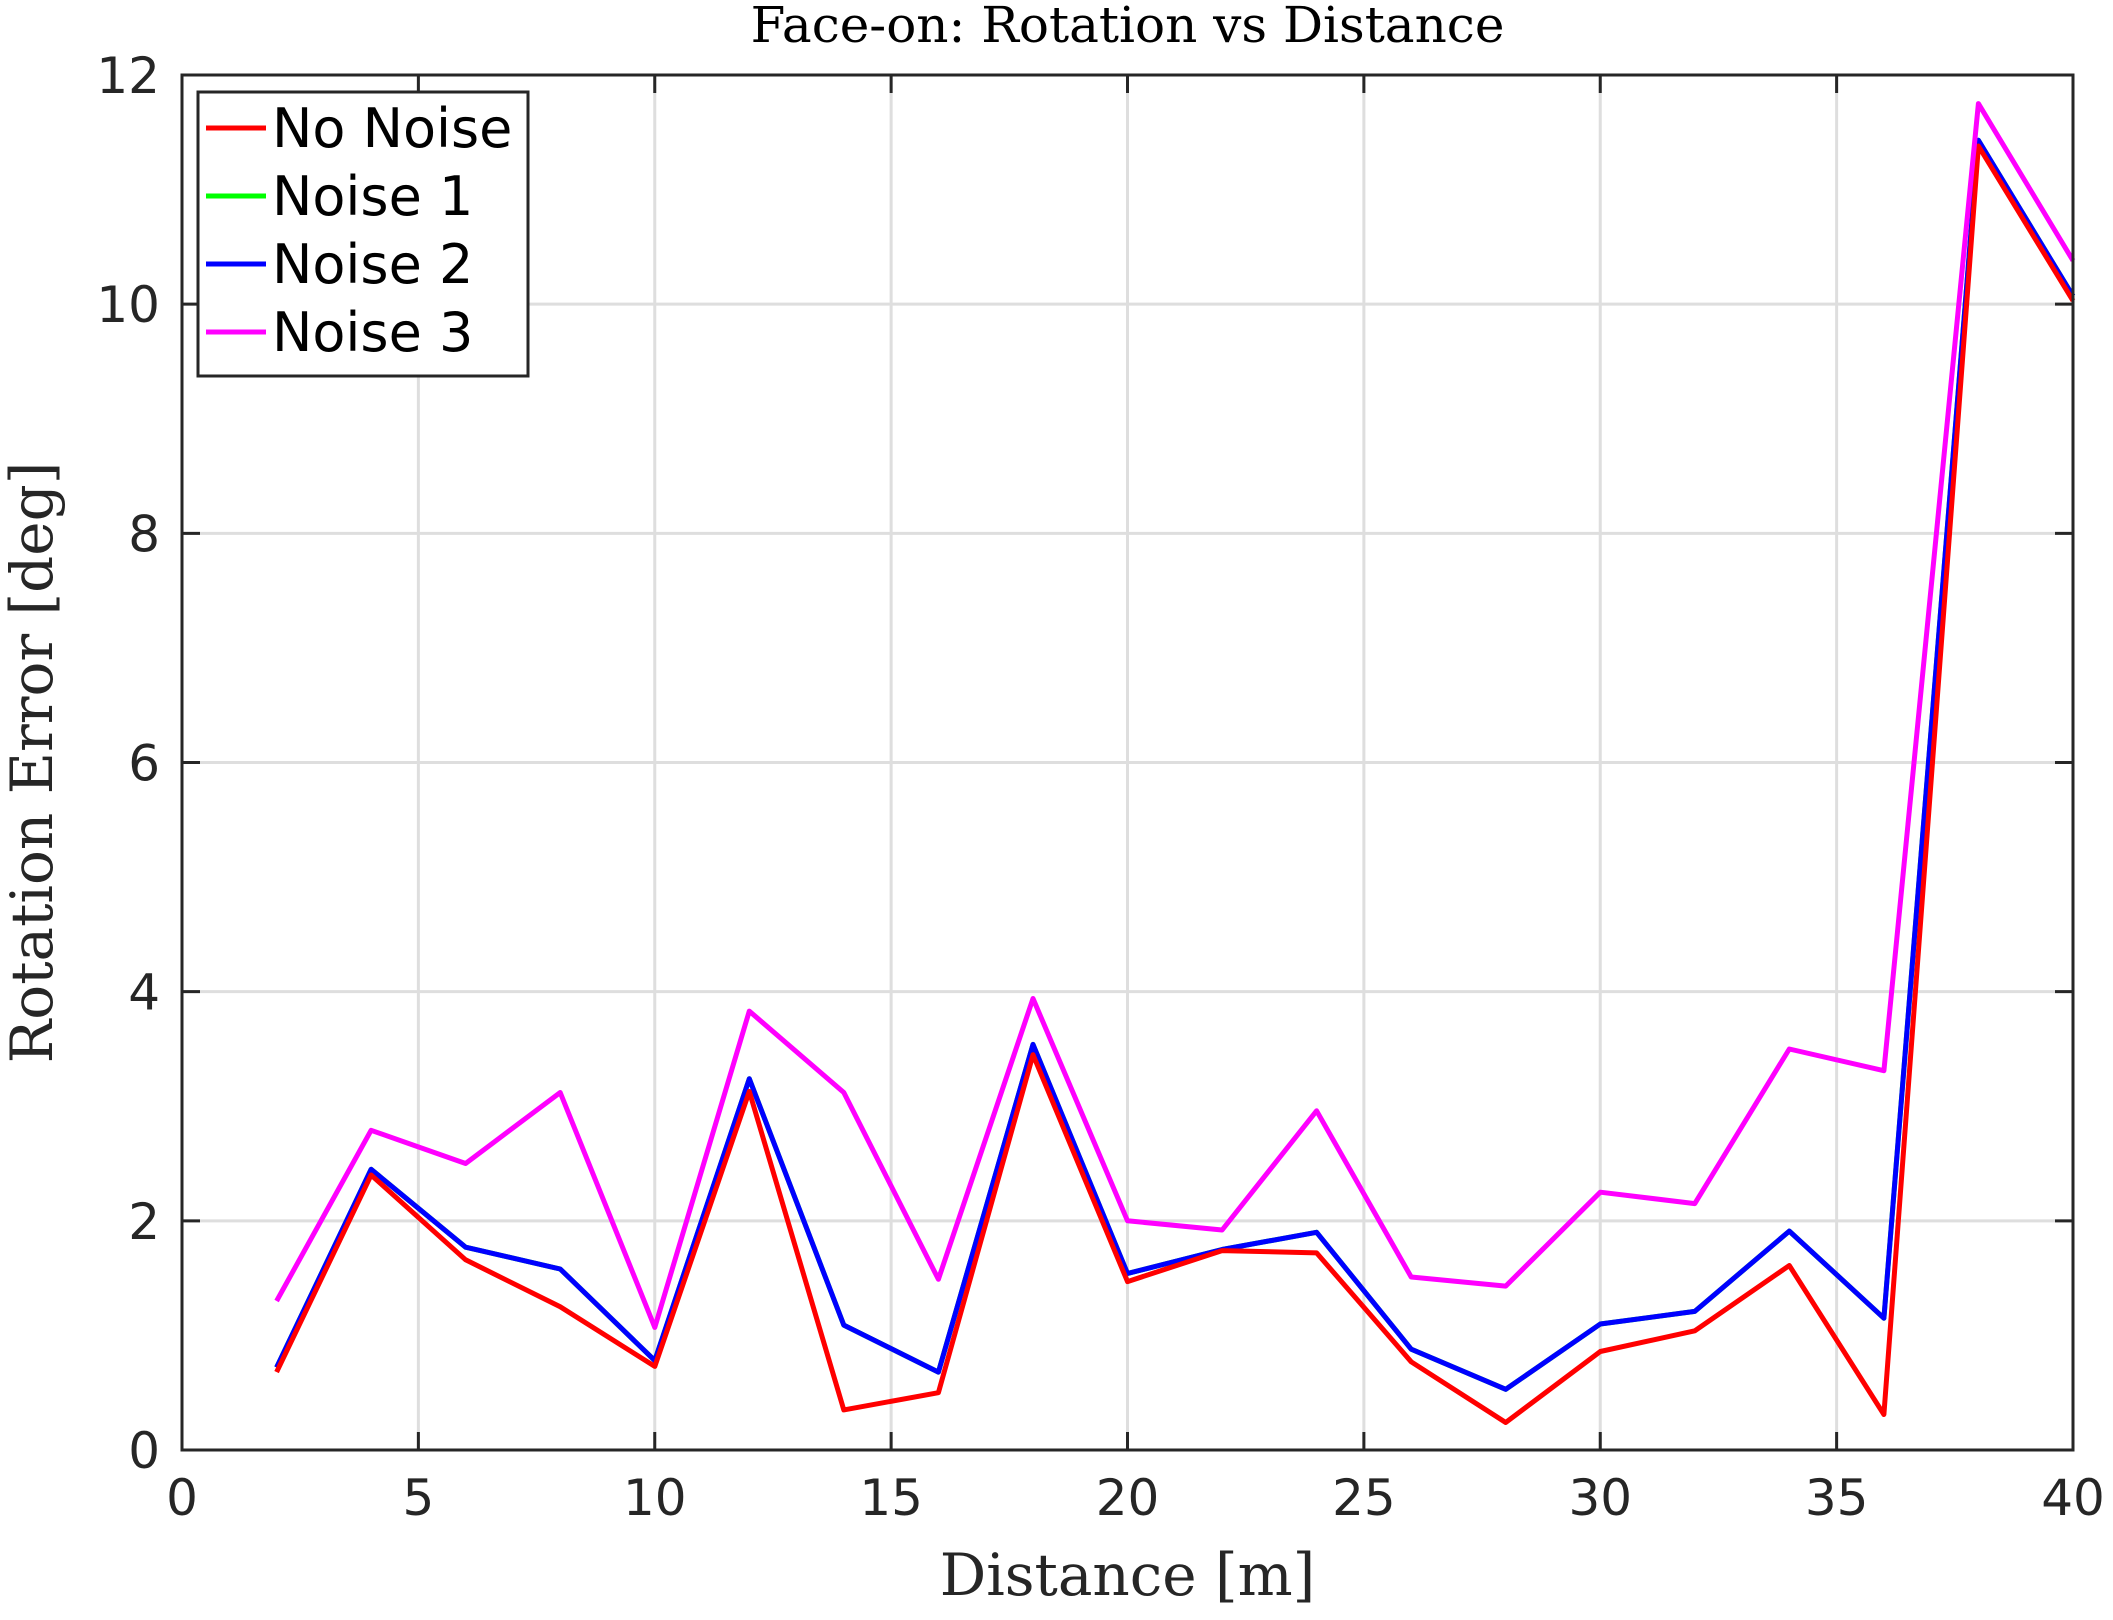 This screenshot has height=1620, width=2113. Describe the element at coordinates (1128, 27) in the screenshot. I see `chart-title: Face-on: Rotation vs Distance` at that location.